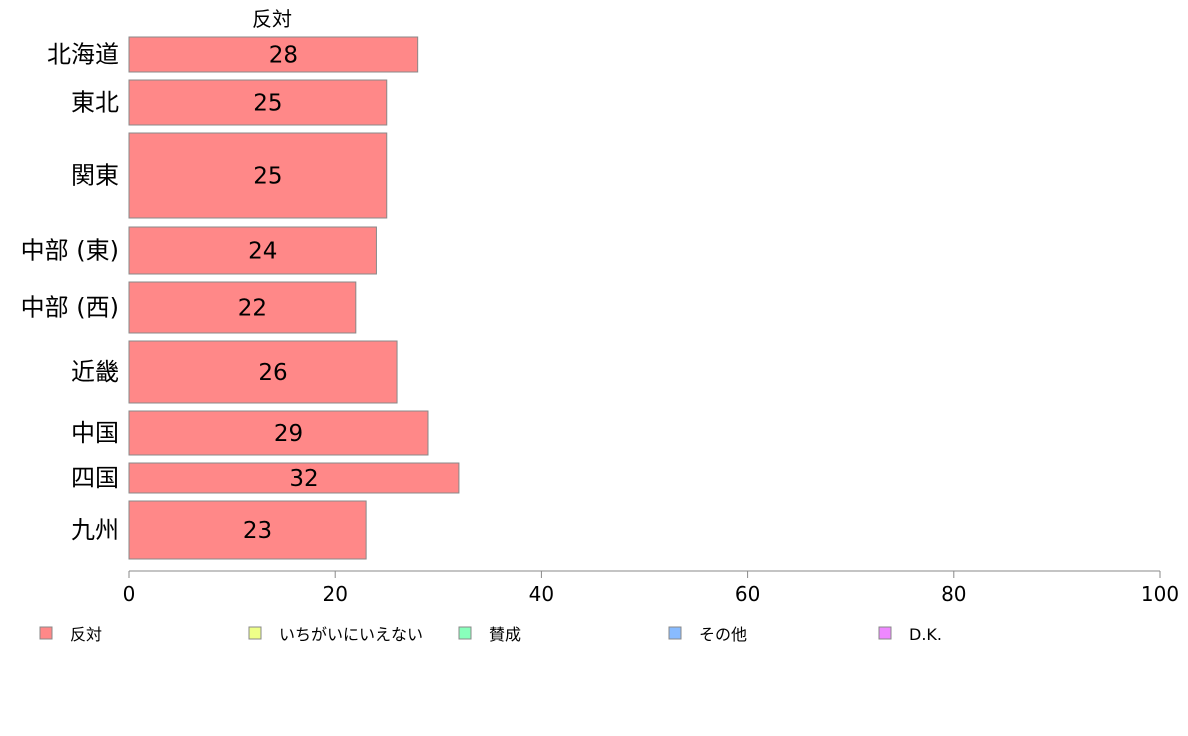 This screenshot has height=736, width=1188. What do you see at coordinates (351, 634) in the screenshot?
I see `legend-label: いちがいにいえない` at bounding box center [351, 634].